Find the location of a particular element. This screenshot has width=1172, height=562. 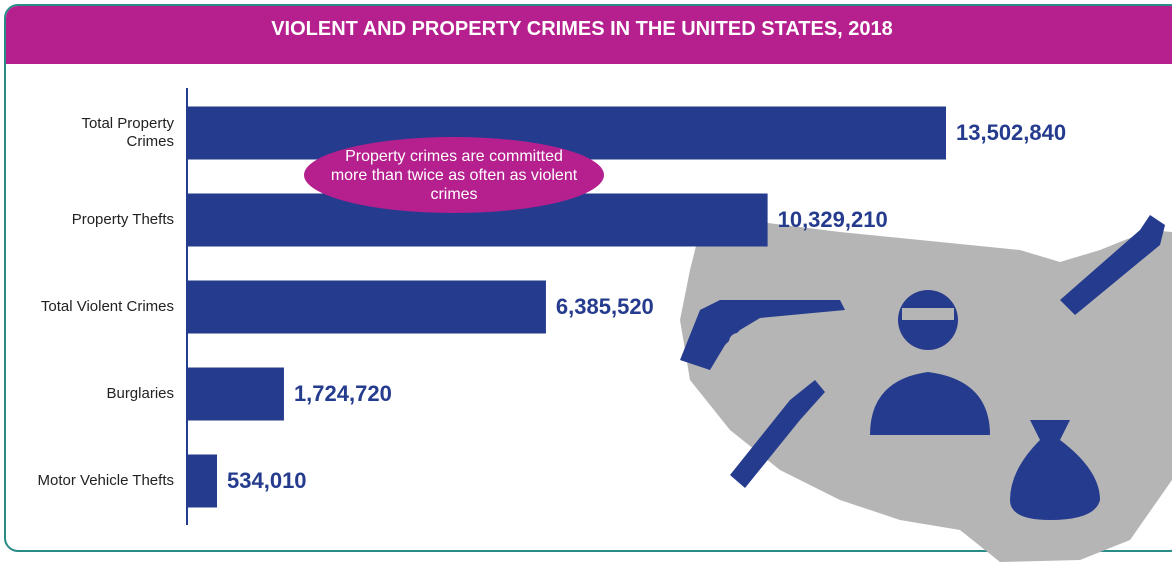

robber-mask is located at coordinates (928, 314).